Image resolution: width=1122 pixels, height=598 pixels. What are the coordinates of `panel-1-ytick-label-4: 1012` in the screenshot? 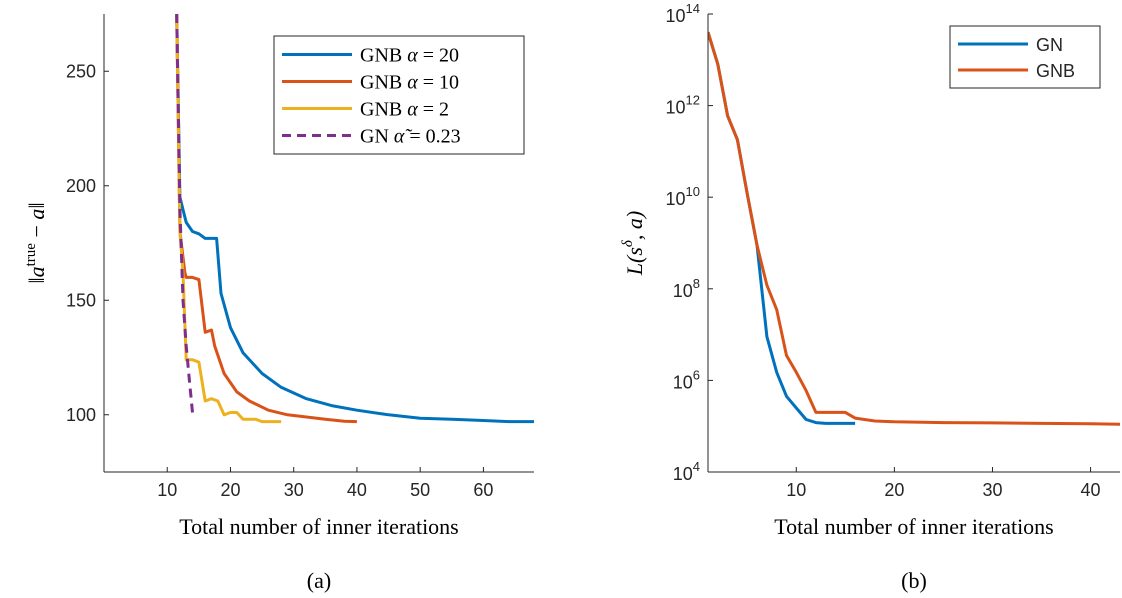 It's located at (683, 105).